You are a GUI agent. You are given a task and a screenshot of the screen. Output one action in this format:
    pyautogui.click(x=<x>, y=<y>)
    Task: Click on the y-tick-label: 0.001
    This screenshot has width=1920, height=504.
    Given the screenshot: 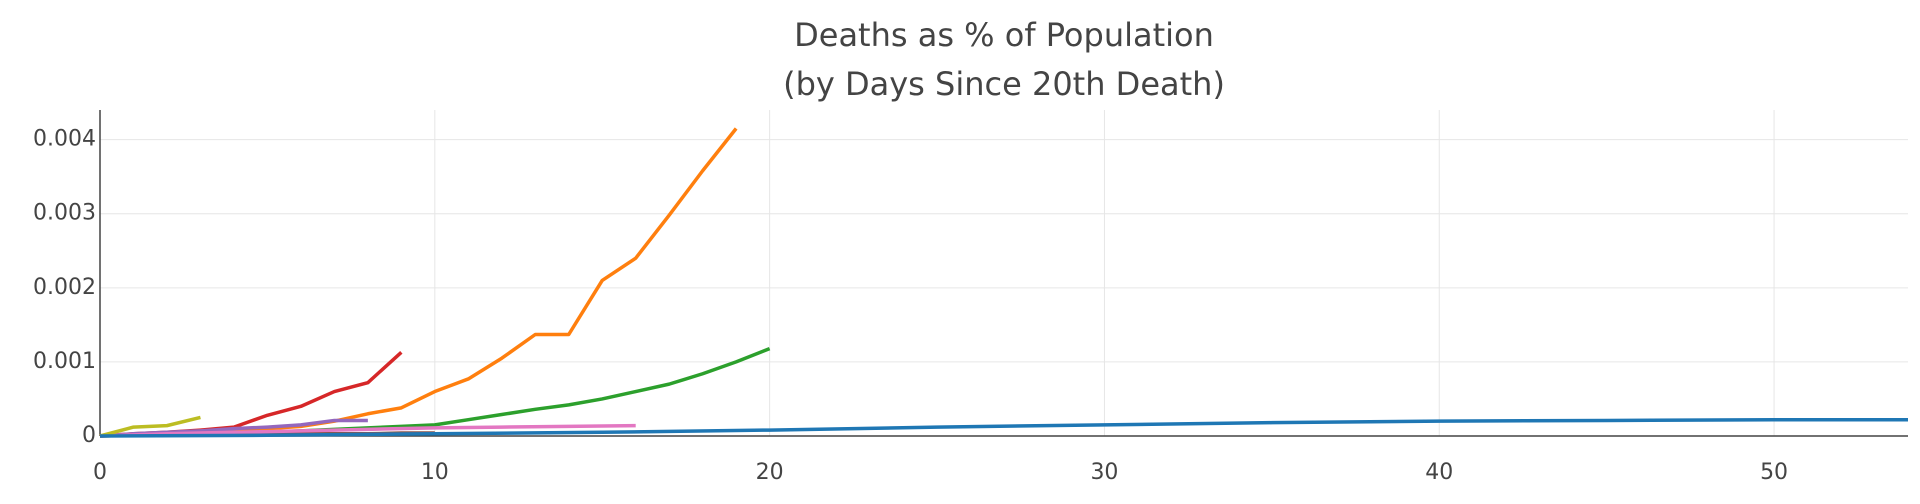 What is the action you would take?
    pyautogui.click(x=64, y=361)
    